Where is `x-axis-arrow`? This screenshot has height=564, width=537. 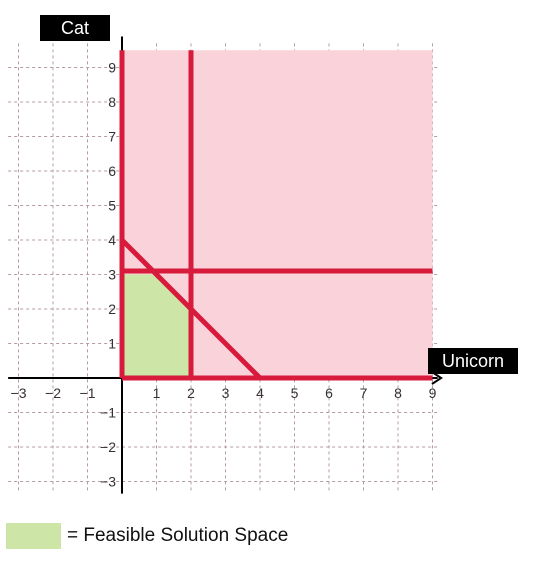 x-axis-arrow is located at coordinates (437, 378).